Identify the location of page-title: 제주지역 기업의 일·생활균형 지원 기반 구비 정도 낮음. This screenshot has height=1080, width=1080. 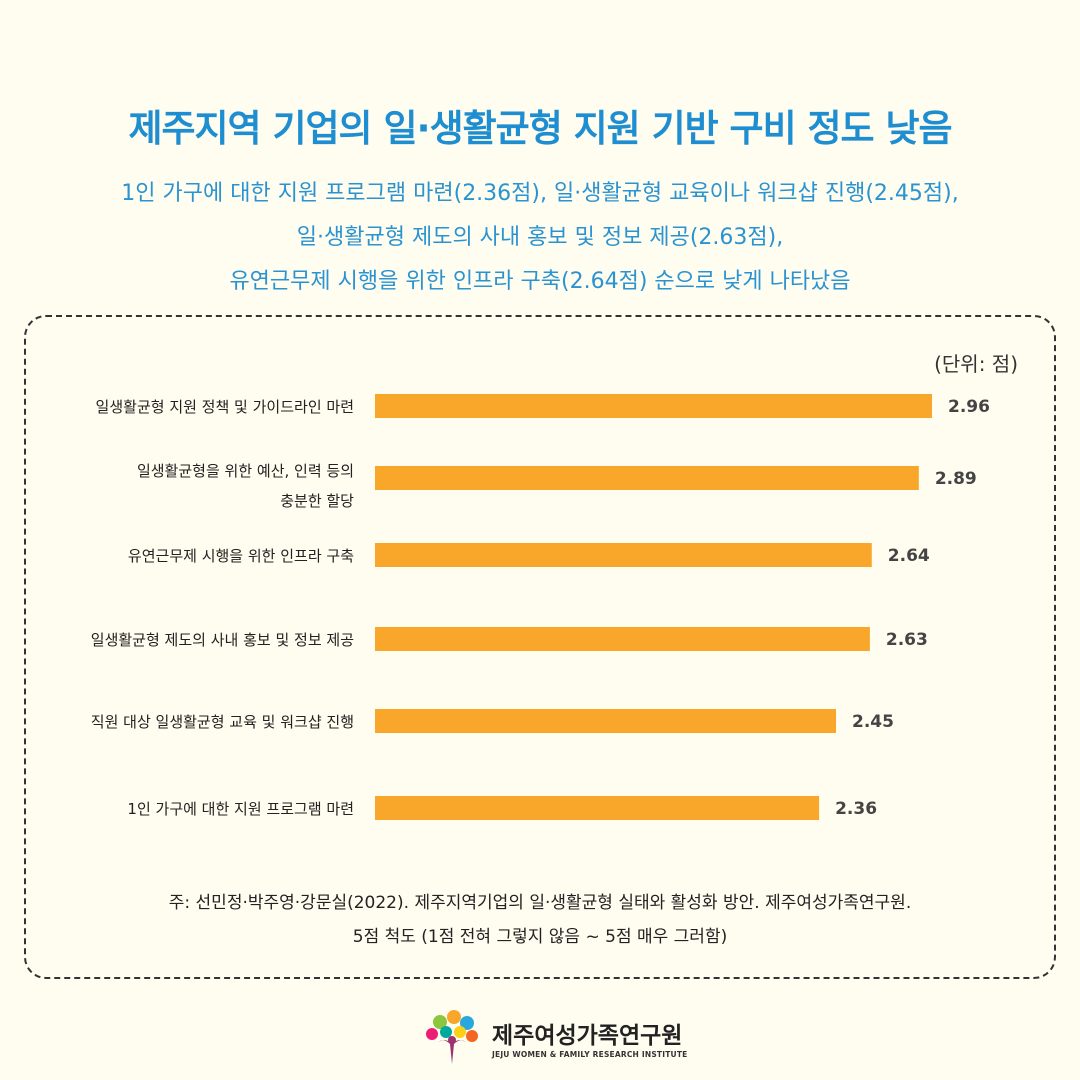
(540, 128).